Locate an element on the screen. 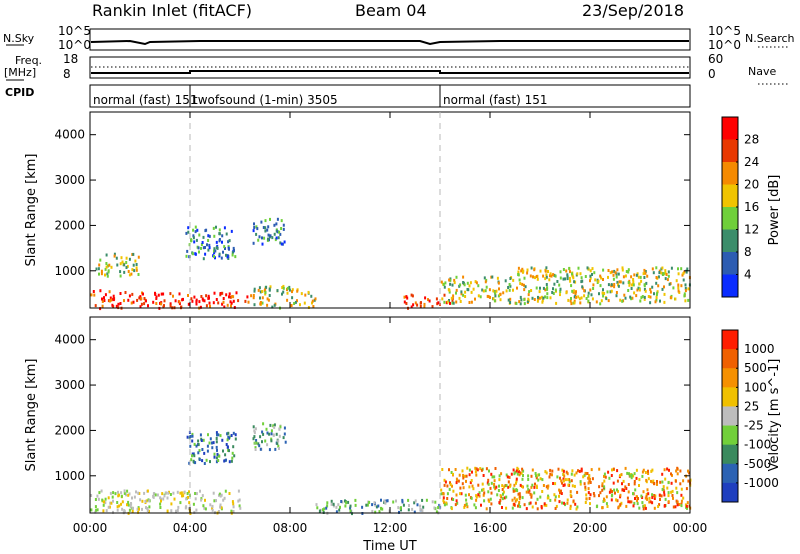 This screenshot has height=554, width=800. station-title: Rankin Inlet (fitACF) is located at coordinates (172, 10).